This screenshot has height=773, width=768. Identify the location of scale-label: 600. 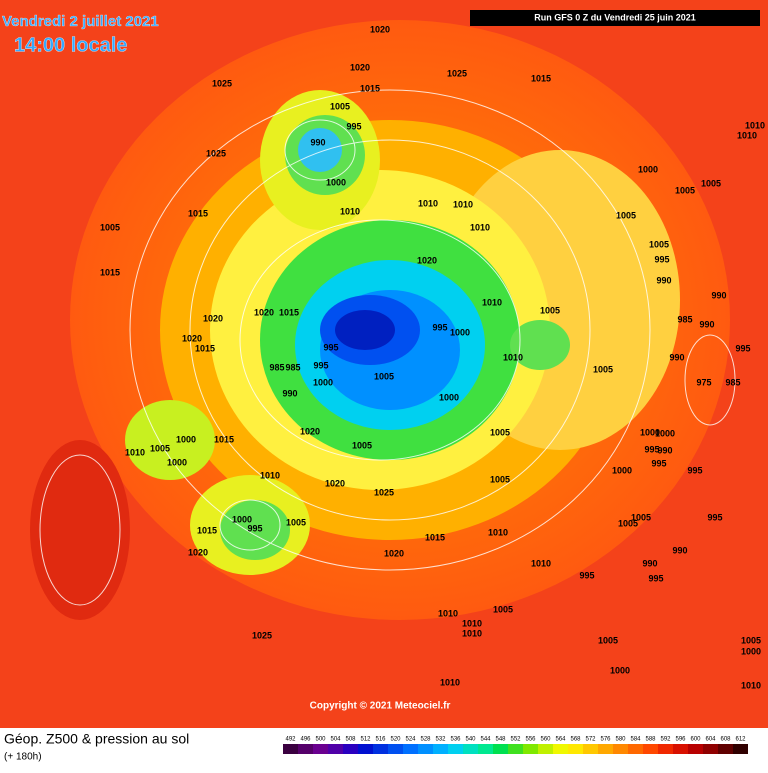
(695, 740).